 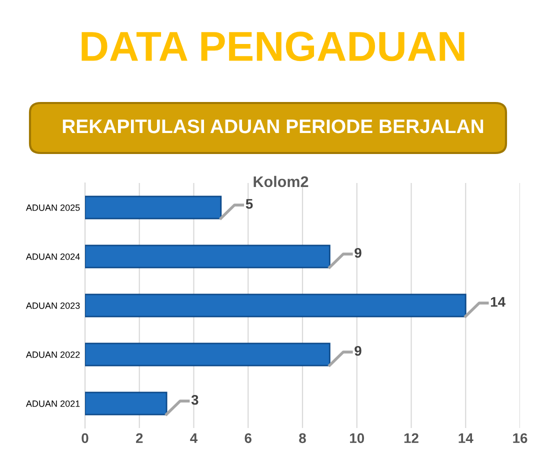 What do you see at coordinates (281, 182) in the screenshot?
I see `annotation: Kolom2` at bounding box center [281, 182].